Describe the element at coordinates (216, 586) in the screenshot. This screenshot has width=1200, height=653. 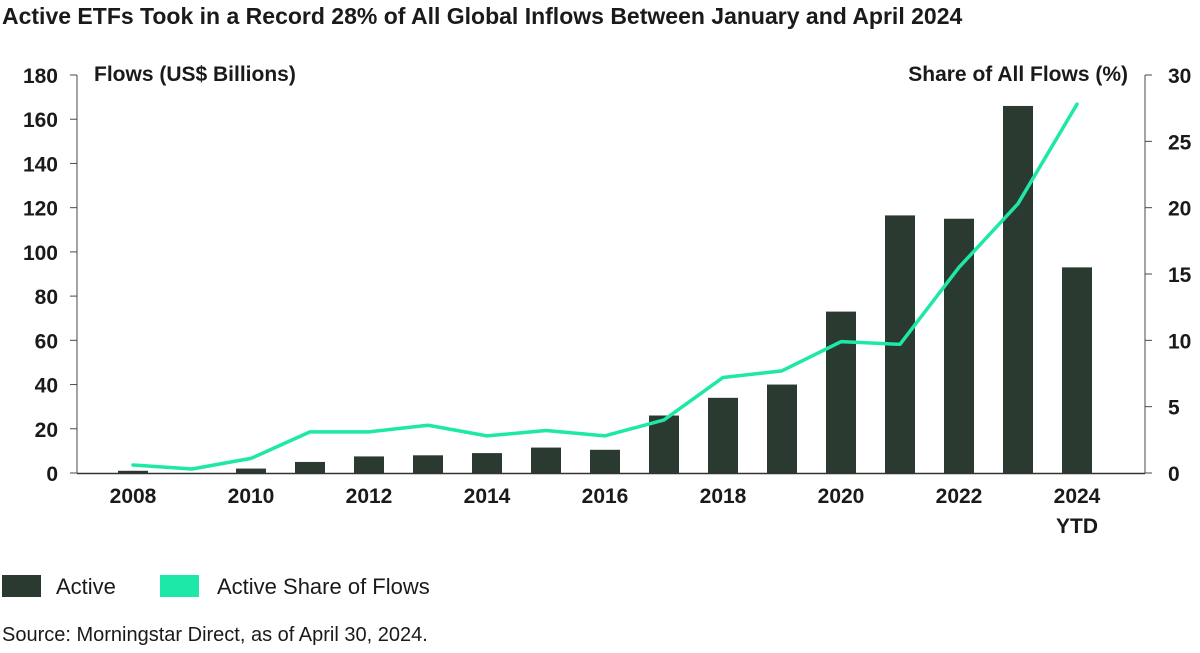
I see `legend: Active Active Share of Flows` at that location.